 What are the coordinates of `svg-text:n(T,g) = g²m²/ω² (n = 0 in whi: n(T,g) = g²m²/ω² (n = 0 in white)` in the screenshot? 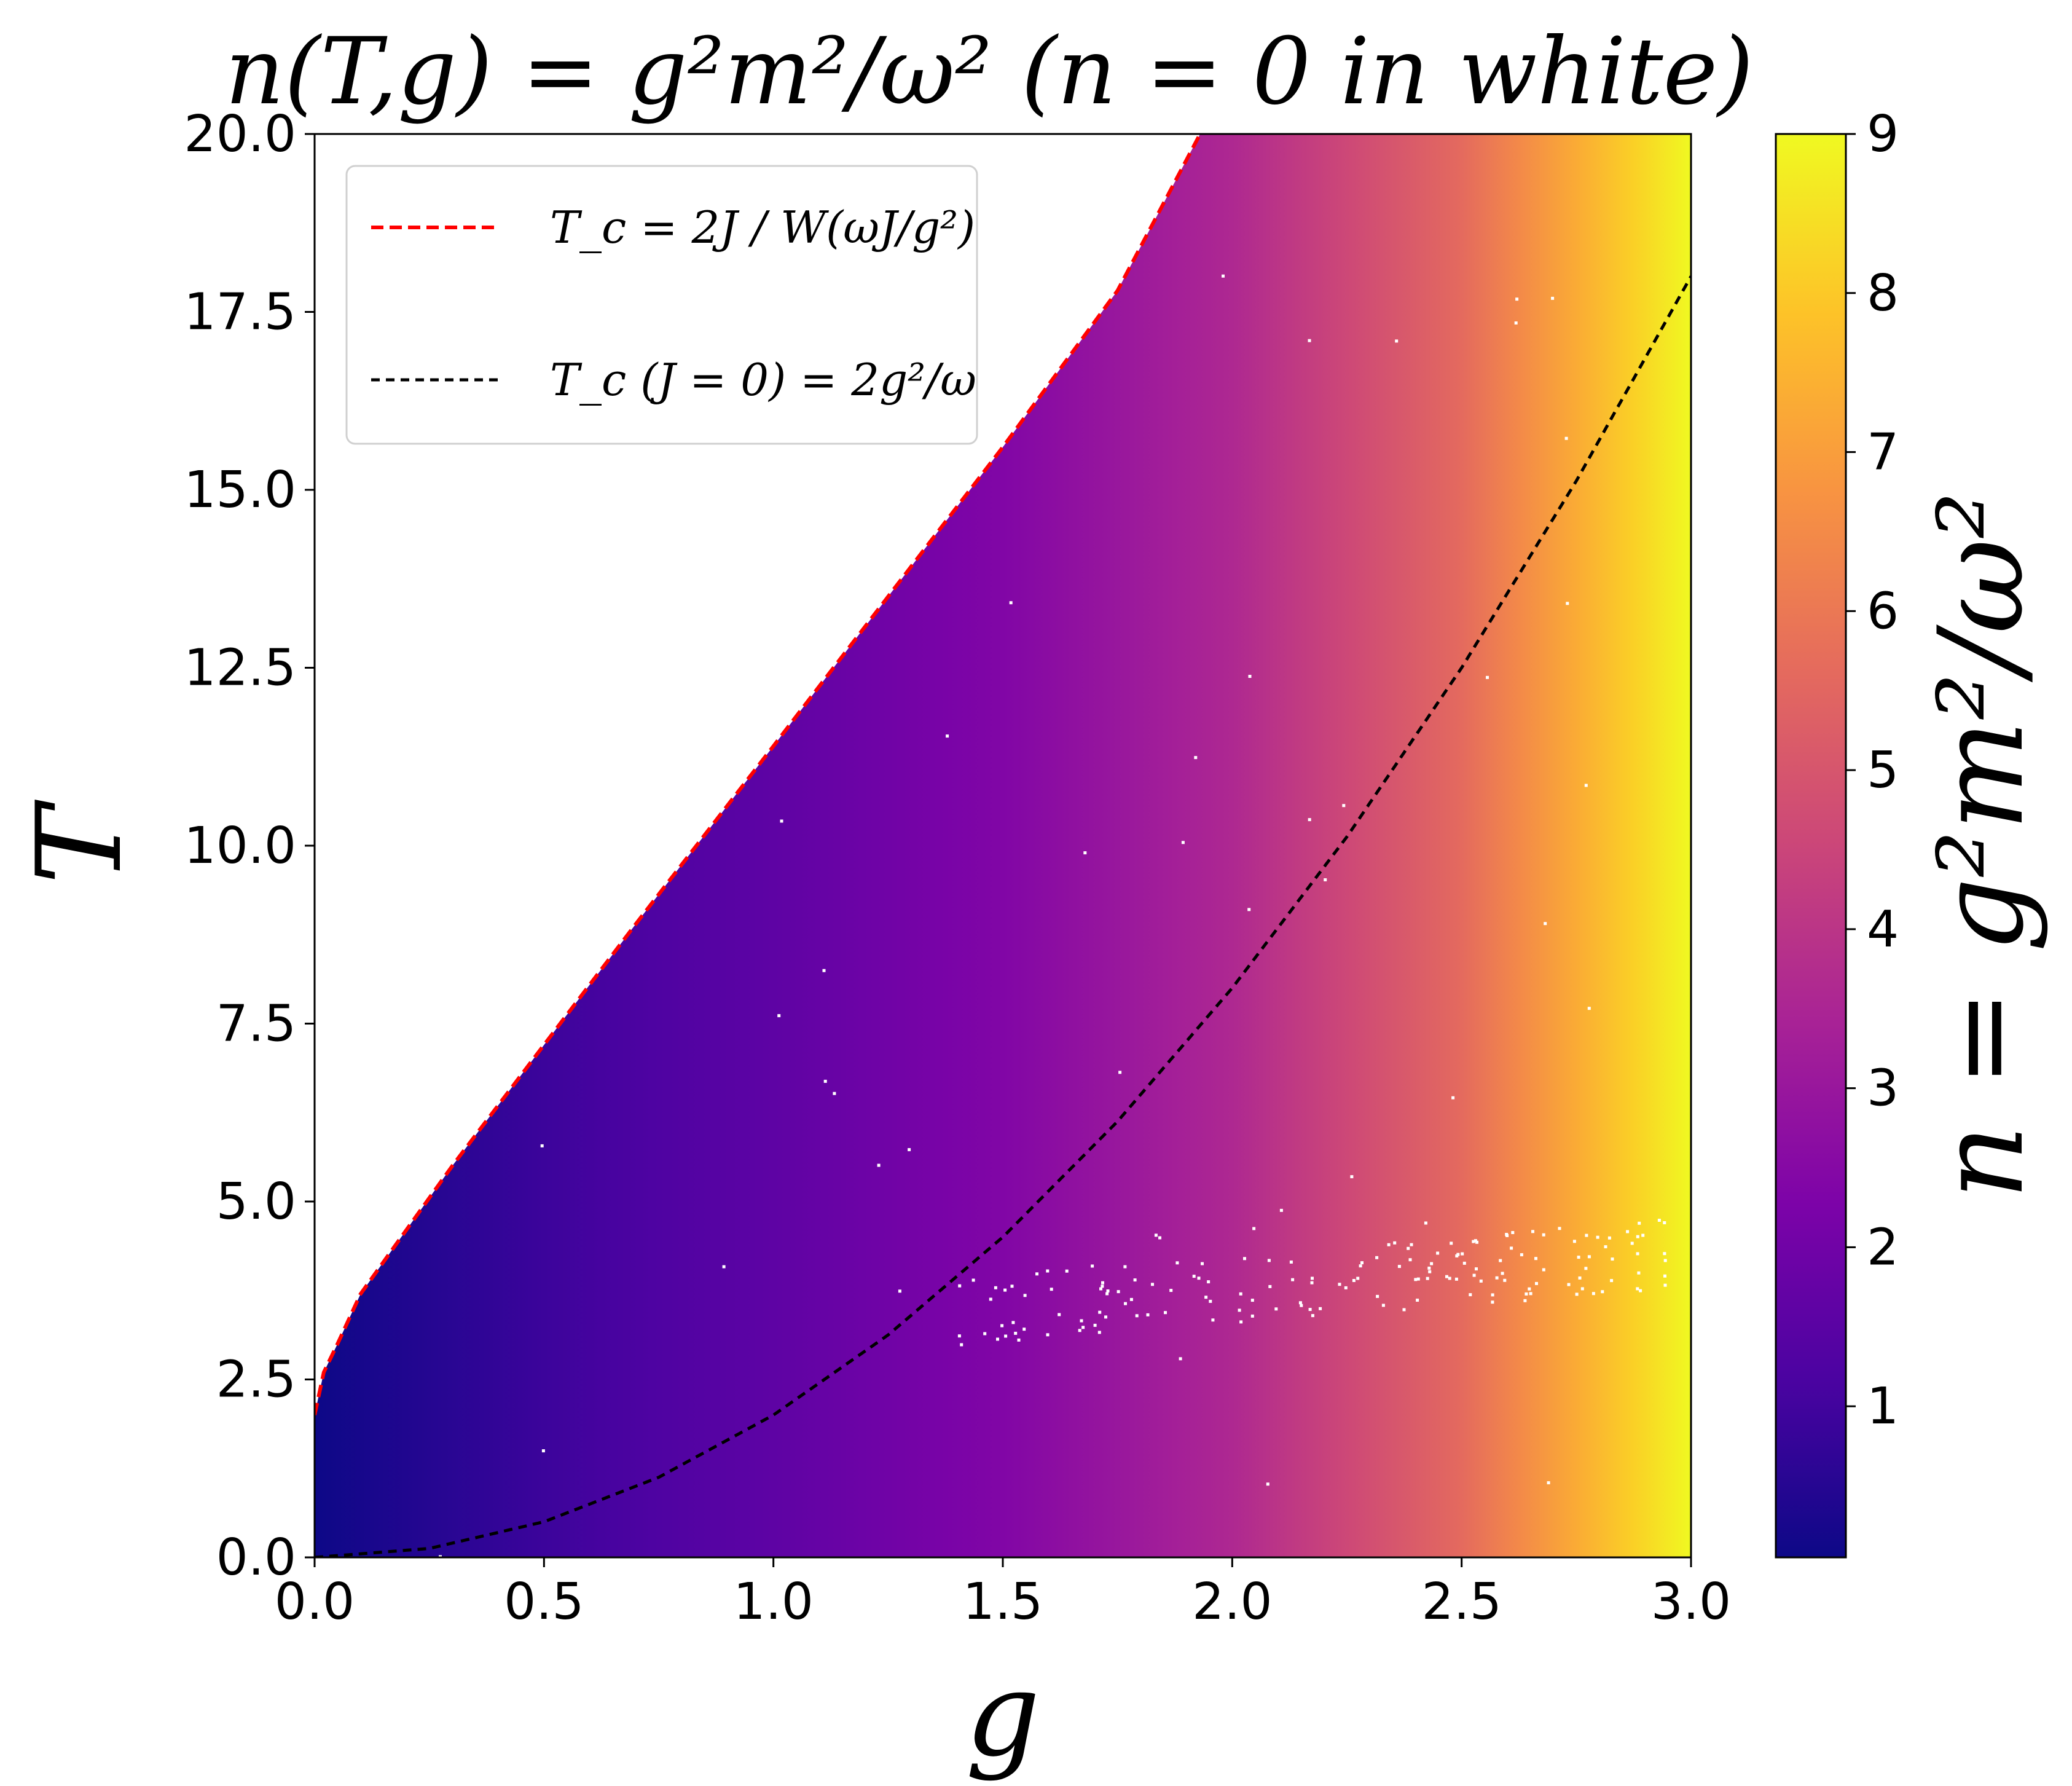 It's located at (990, 71).